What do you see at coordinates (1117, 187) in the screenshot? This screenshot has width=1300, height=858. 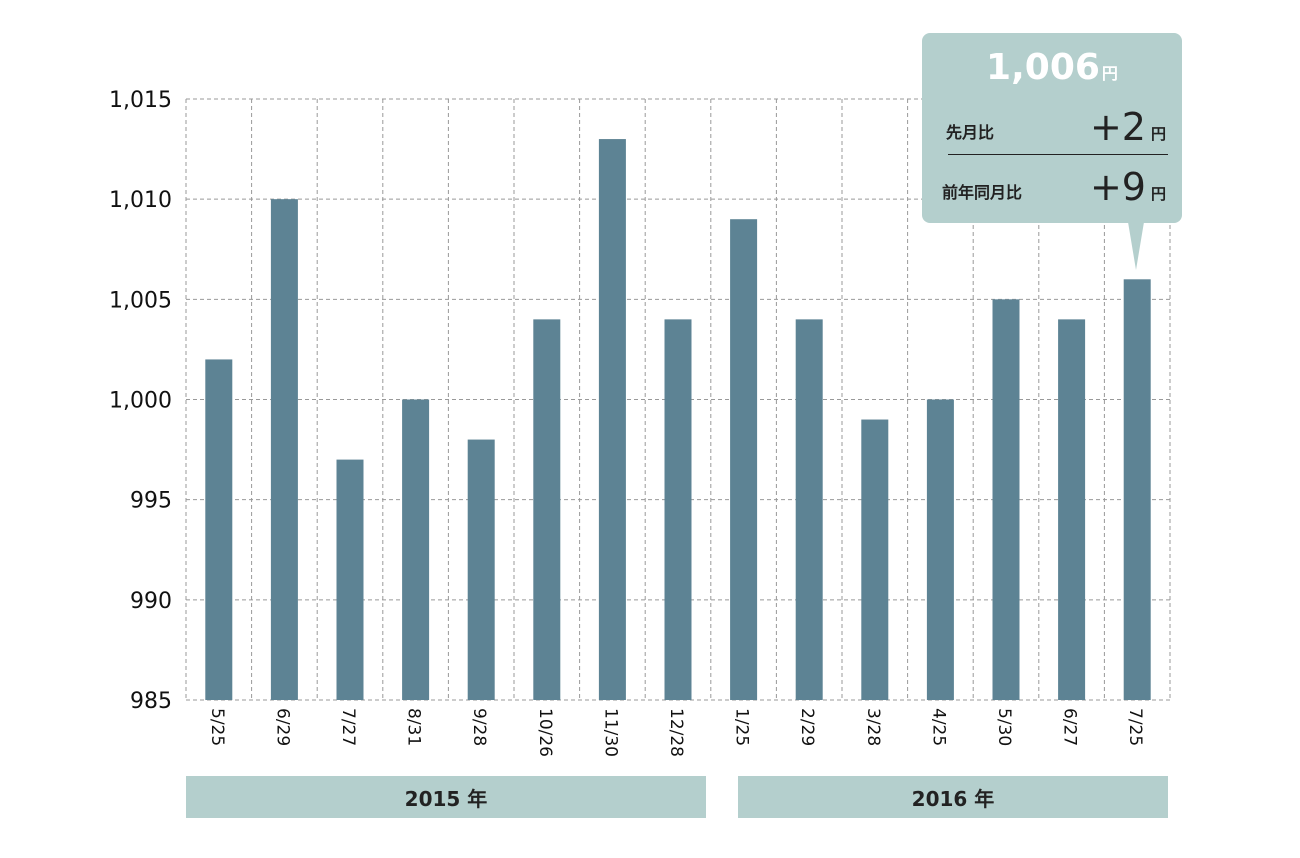 I see `callout-row-value: +9` at bounding box center [1117, 187].